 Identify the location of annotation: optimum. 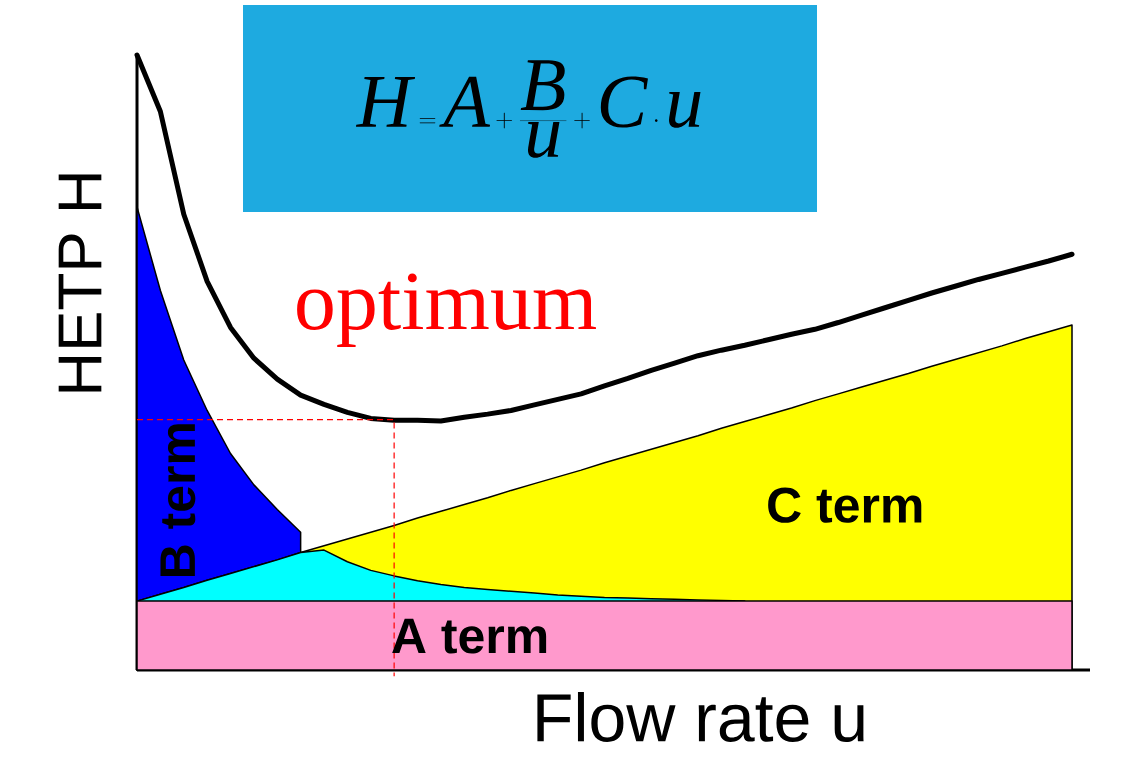
(446, 310).